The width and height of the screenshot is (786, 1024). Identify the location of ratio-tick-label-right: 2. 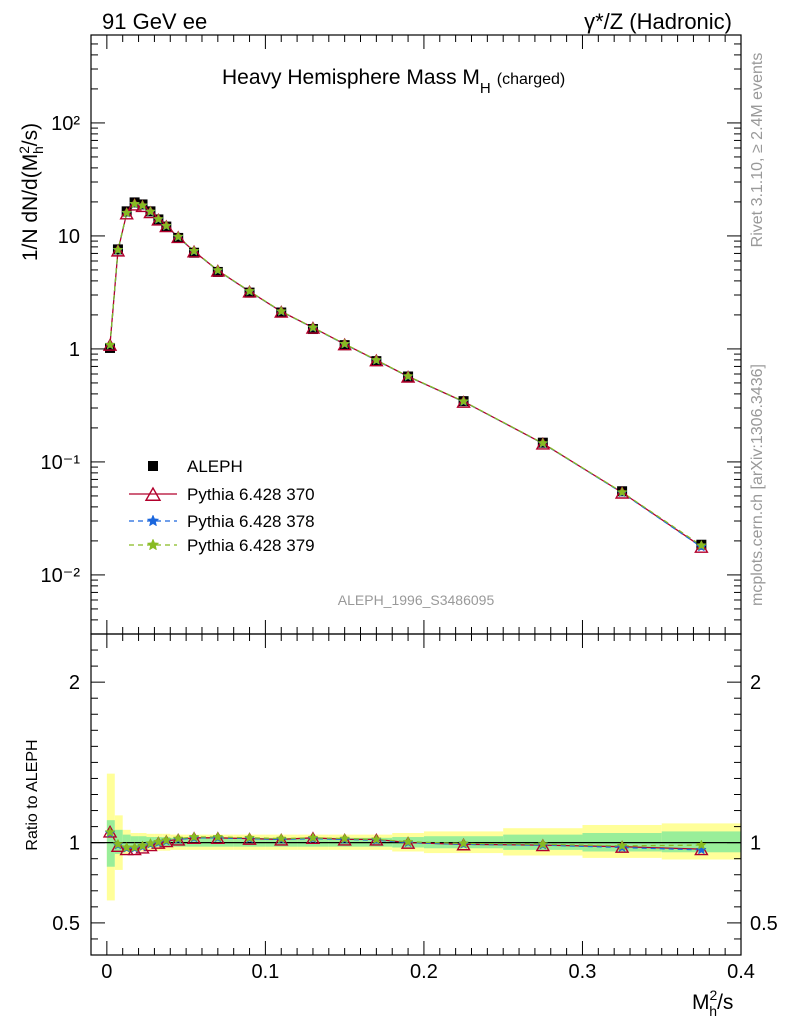
(755, 683).